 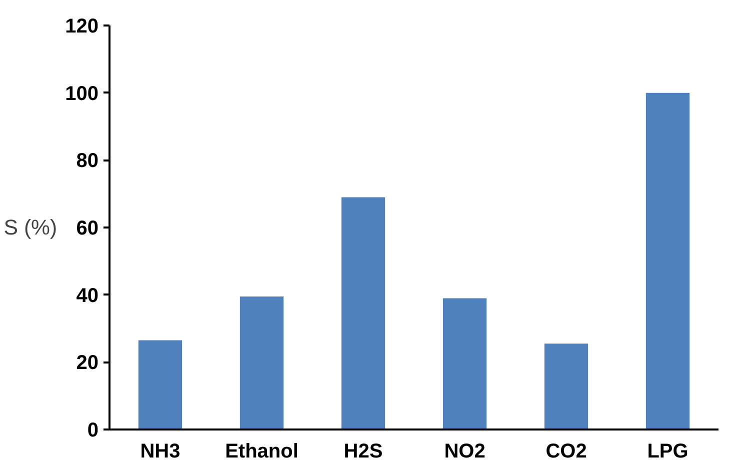 I want to click on x-tick-label: NH3, so click(x=160, y=451).